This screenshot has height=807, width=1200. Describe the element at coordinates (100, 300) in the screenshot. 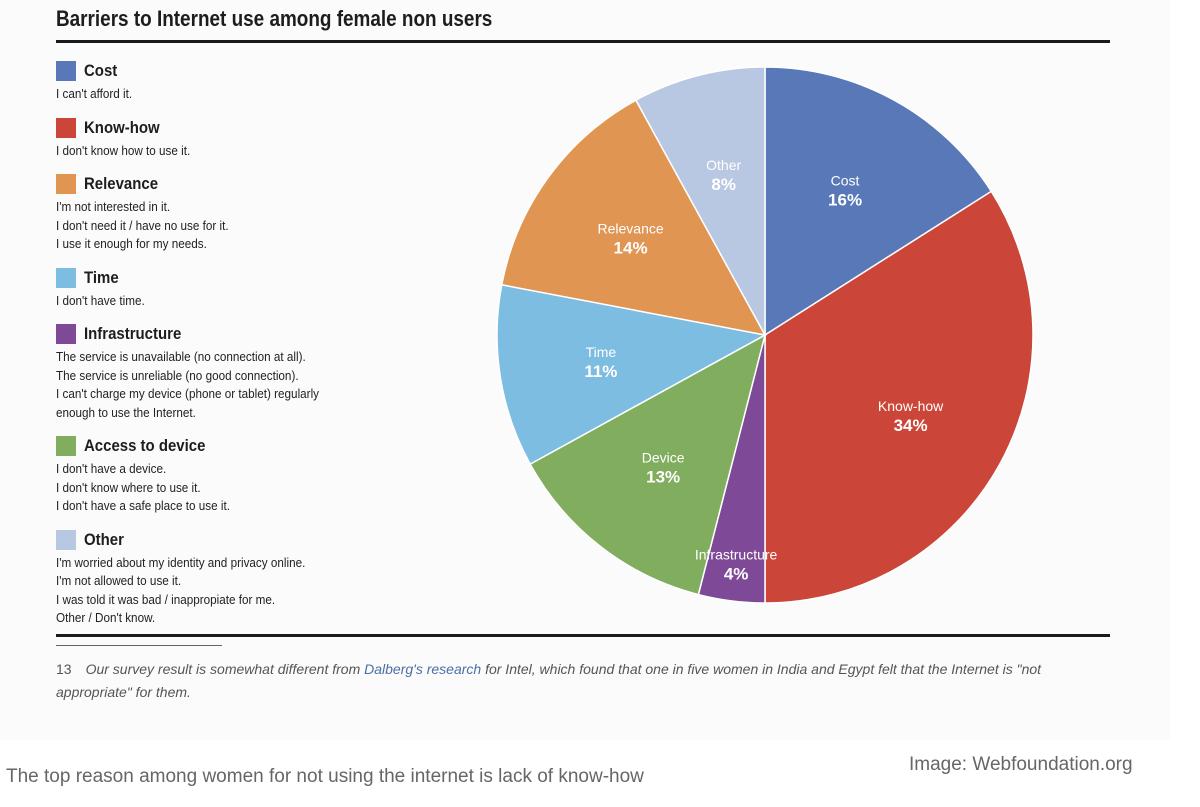

I see `legend-description-line: I don't have time.` at that location.